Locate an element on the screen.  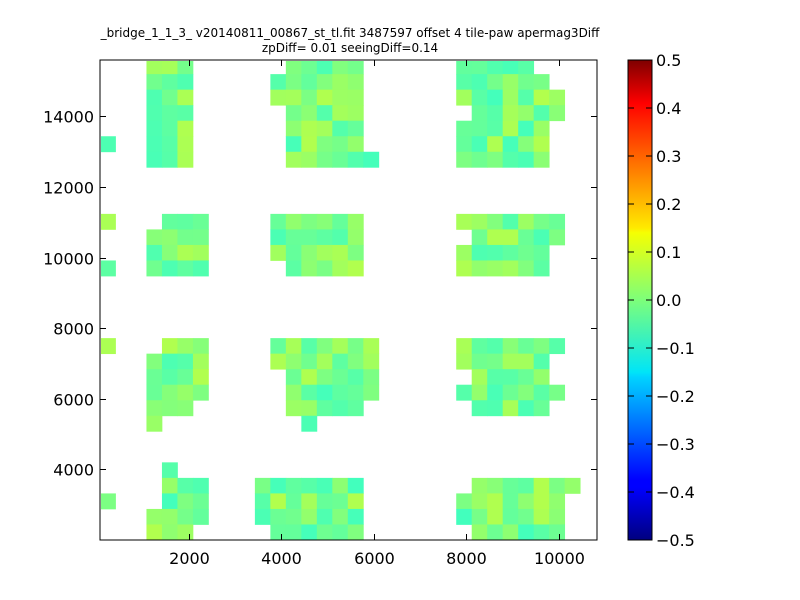
colorbar-tick-label: 0.1 is located at coordinates (668, 252).